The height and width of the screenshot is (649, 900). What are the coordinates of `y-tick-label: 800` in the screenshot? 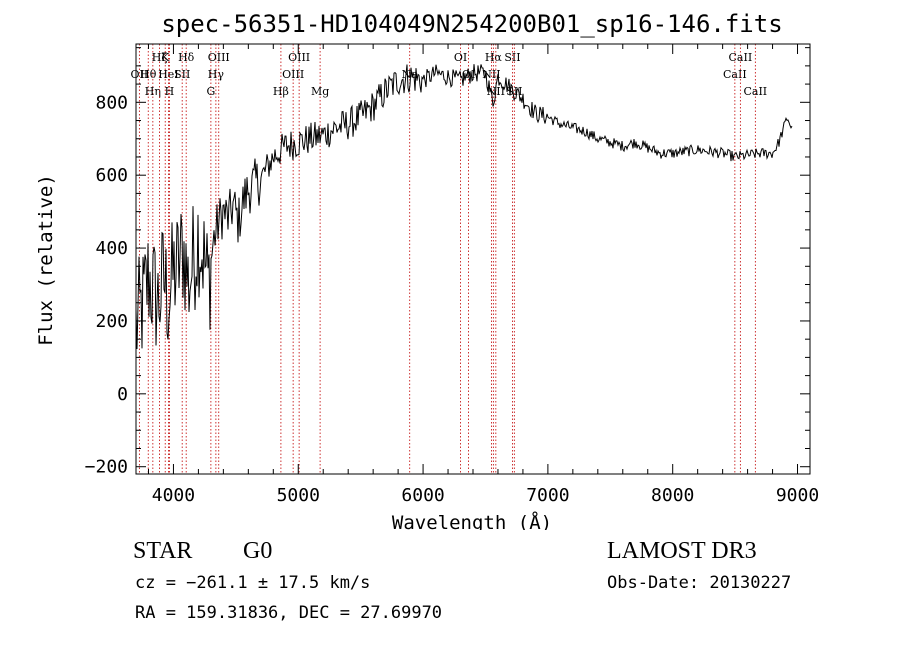 It's located at (111, 102).